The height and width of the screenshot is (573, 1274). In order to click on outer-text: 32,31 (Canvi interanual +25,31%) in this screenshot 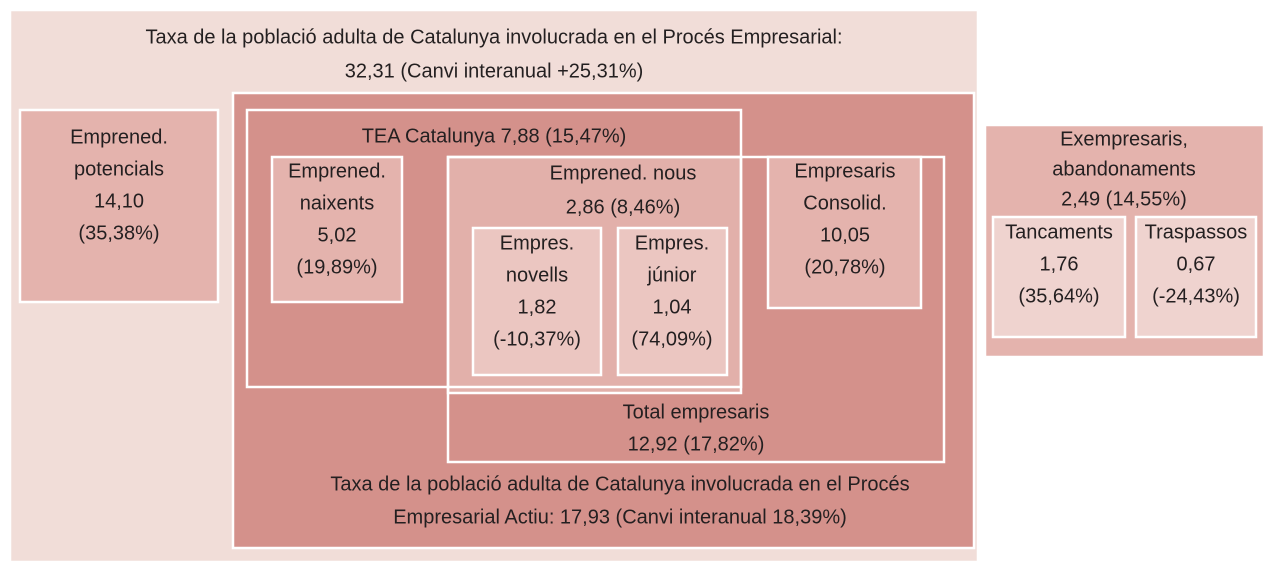, I will do `click(494, 71)`.